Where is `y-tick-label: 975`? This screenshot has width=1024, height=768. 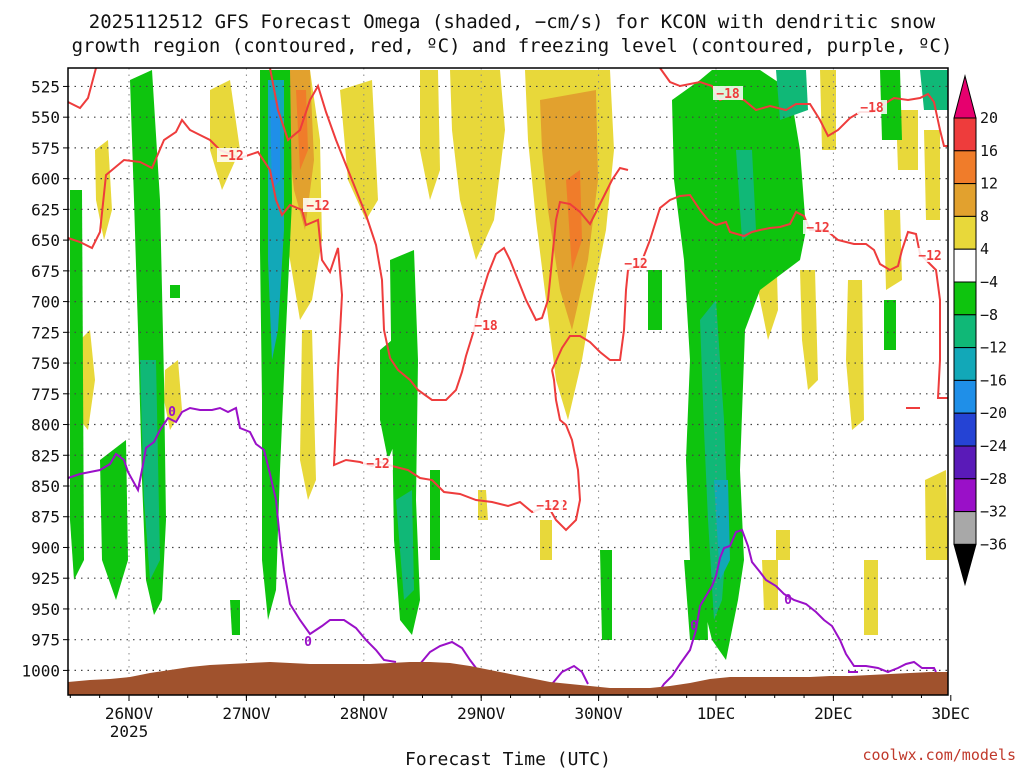 y-tick-label: 975 is located at coordinates (45, 640).